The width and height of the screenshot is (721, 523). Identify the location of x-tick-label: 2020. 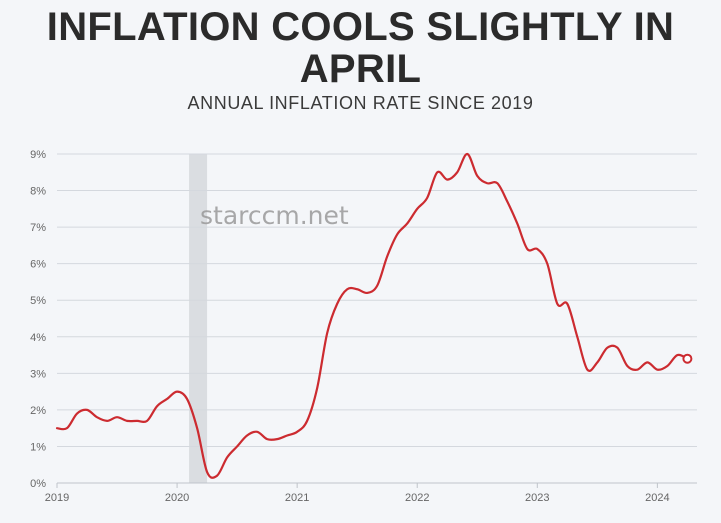
(177, 498).